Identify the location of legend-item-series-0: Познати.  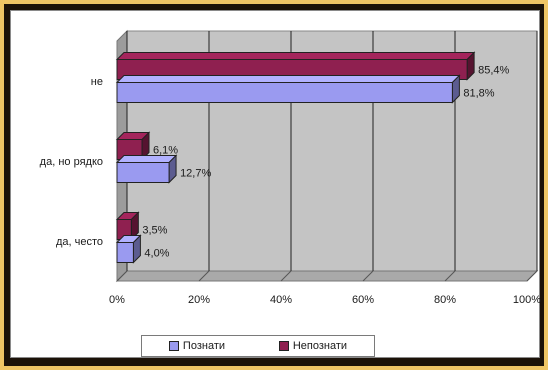
(196, 346).